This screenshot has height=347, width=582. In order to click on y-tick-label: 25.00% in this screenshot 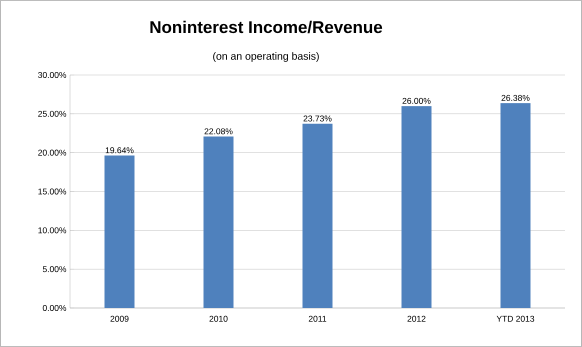, I will do `click(52, 113)`.